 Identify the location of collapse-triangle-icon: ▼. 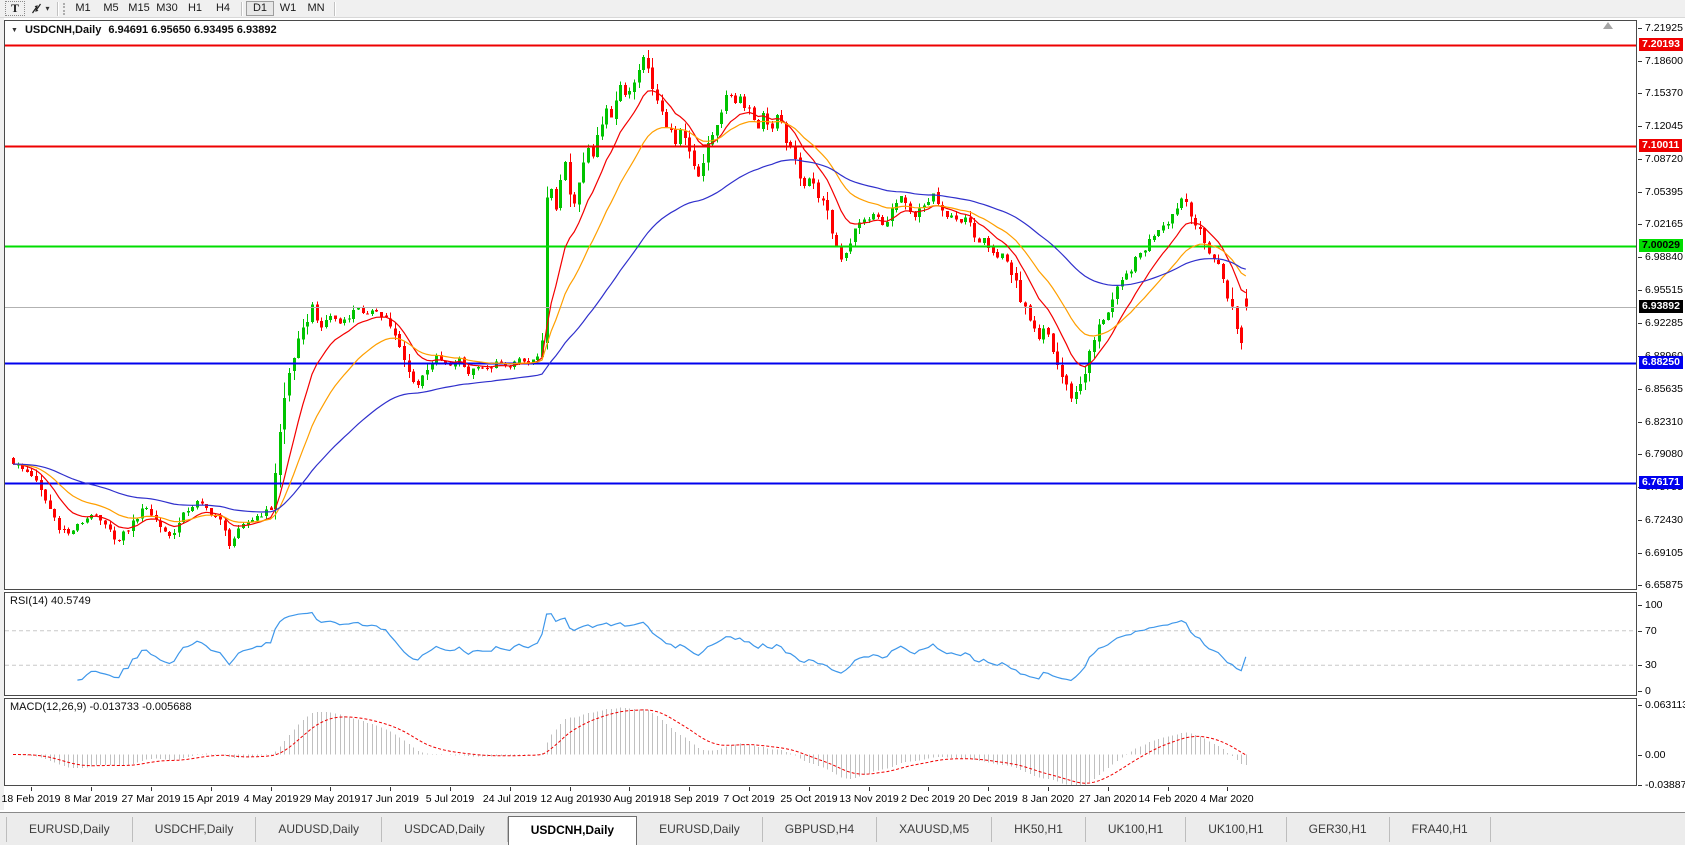
(14, 30).